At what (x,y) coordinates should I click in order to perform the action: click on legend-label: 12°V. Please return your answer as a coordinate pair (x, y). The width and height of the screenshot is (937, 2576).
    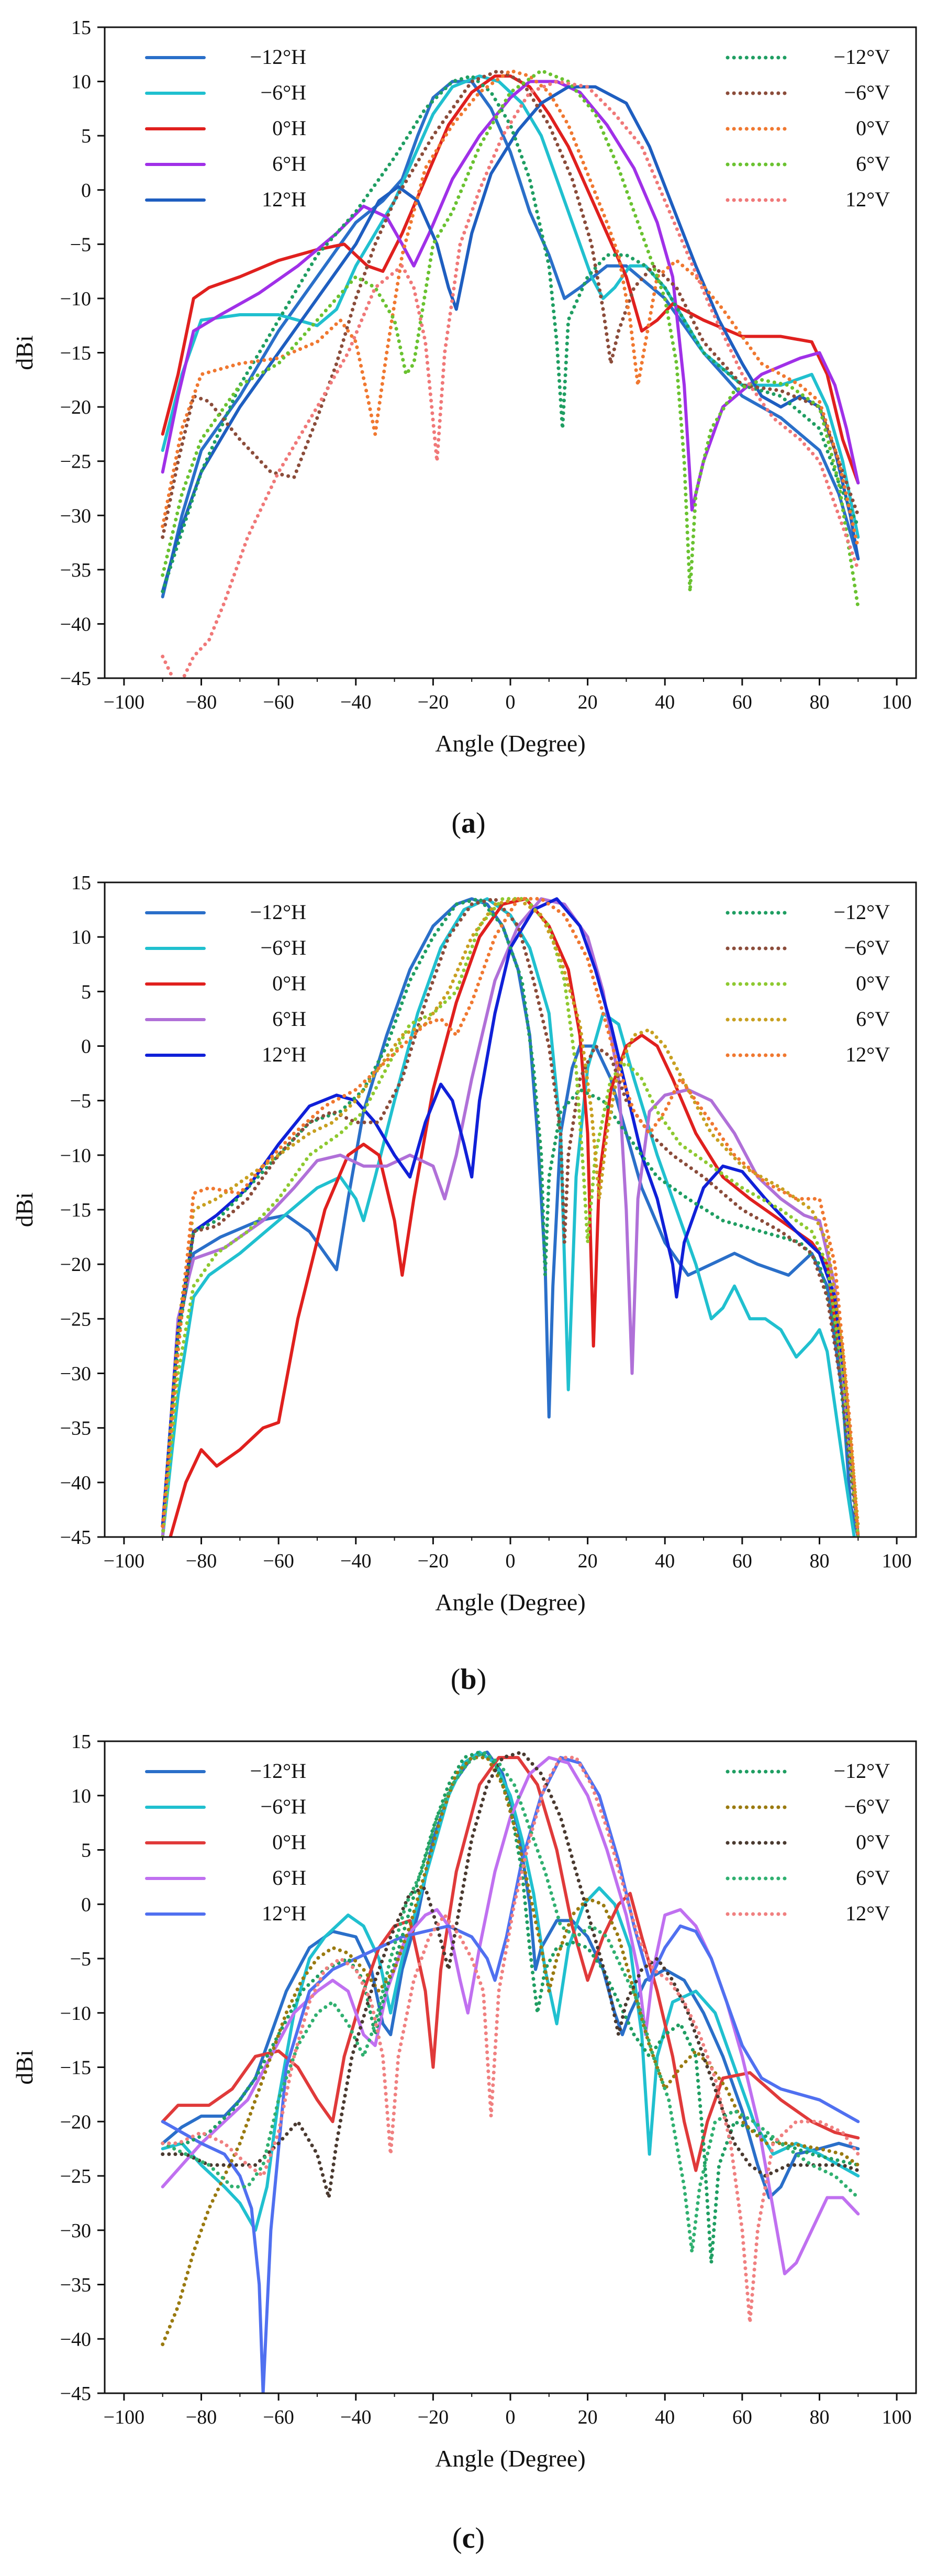
    Looking at the image, I should click on (868, 199).